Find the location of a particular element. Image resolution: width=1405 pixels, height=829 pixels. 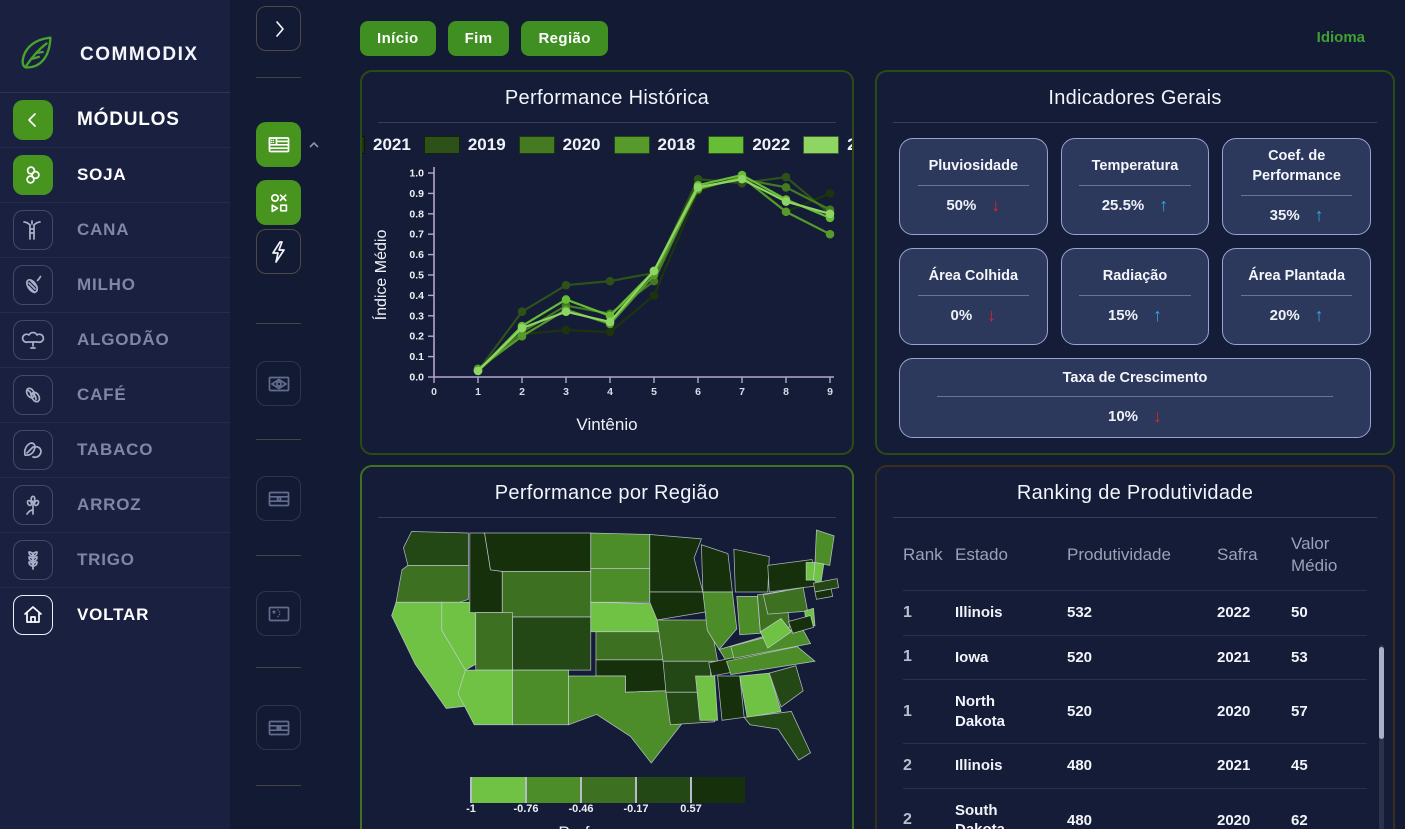

sidebar-item-algodao: ALGODÃO is located at coordinates (115, 339).